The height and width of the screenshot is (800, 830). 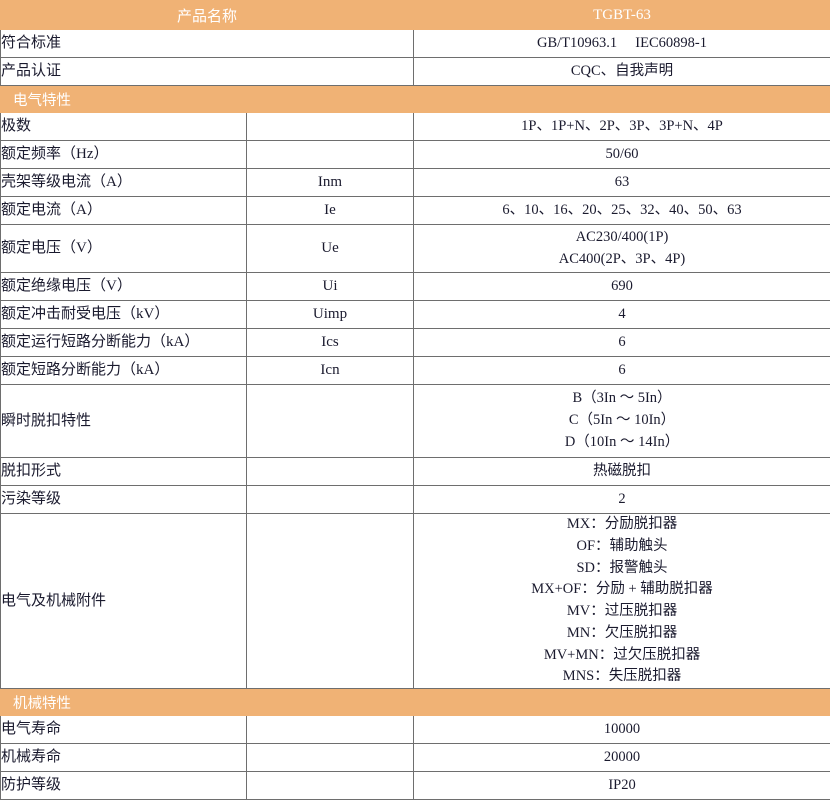 I want to click on row-value-0-5: 690, so click(x=622, y=287).